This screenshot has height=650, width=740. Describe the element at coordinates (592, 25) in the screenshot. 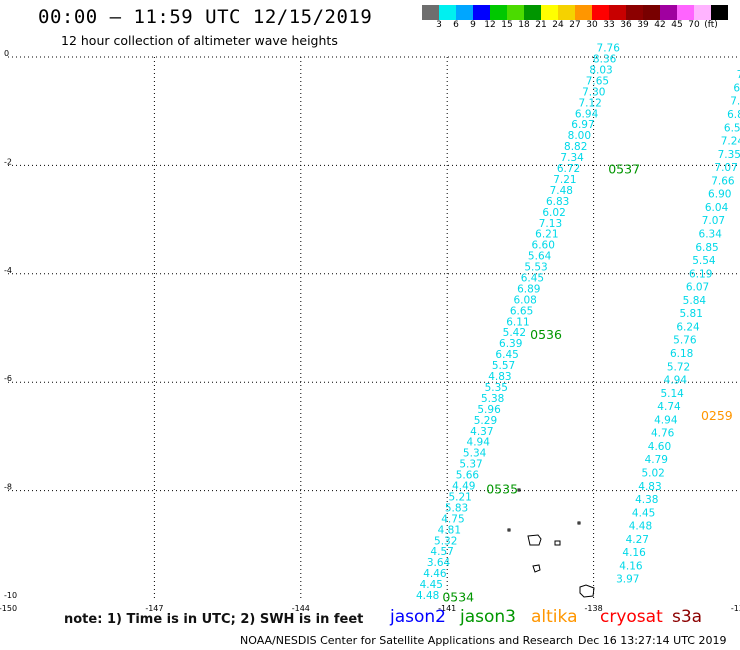

I see `colorbar-label: 30` at that location.